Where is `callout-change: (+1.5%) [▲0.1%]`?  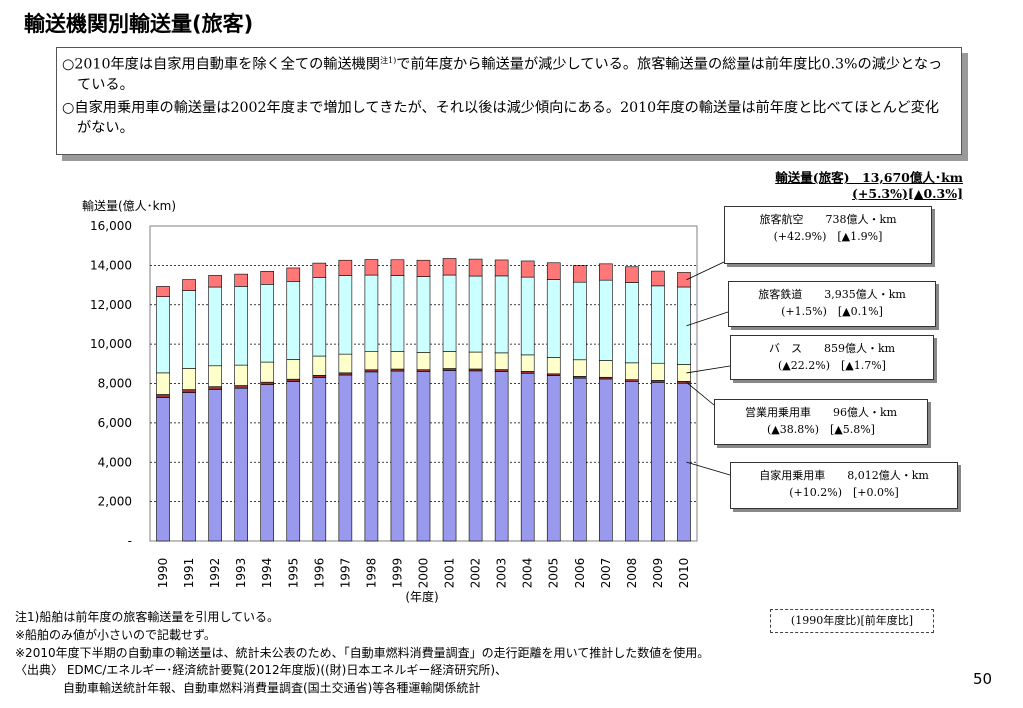 callout-change: (+1.5%) [▲0.1%] is located at coordinates (832, 311).